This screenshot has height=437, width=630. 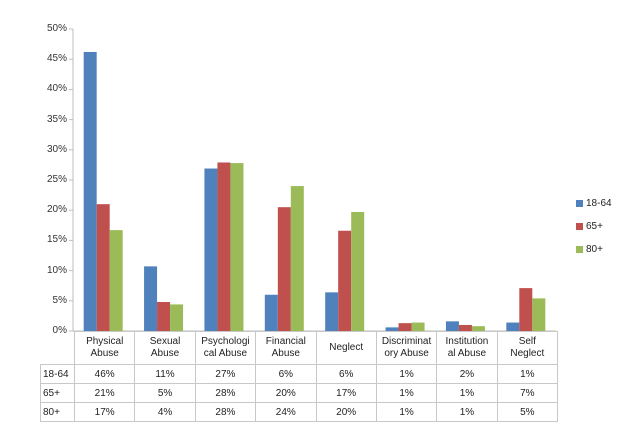 What do you see at coordinates (57, 393) in the screenshot?
I see `row-header: 65+` at bounding box center [57, 393].